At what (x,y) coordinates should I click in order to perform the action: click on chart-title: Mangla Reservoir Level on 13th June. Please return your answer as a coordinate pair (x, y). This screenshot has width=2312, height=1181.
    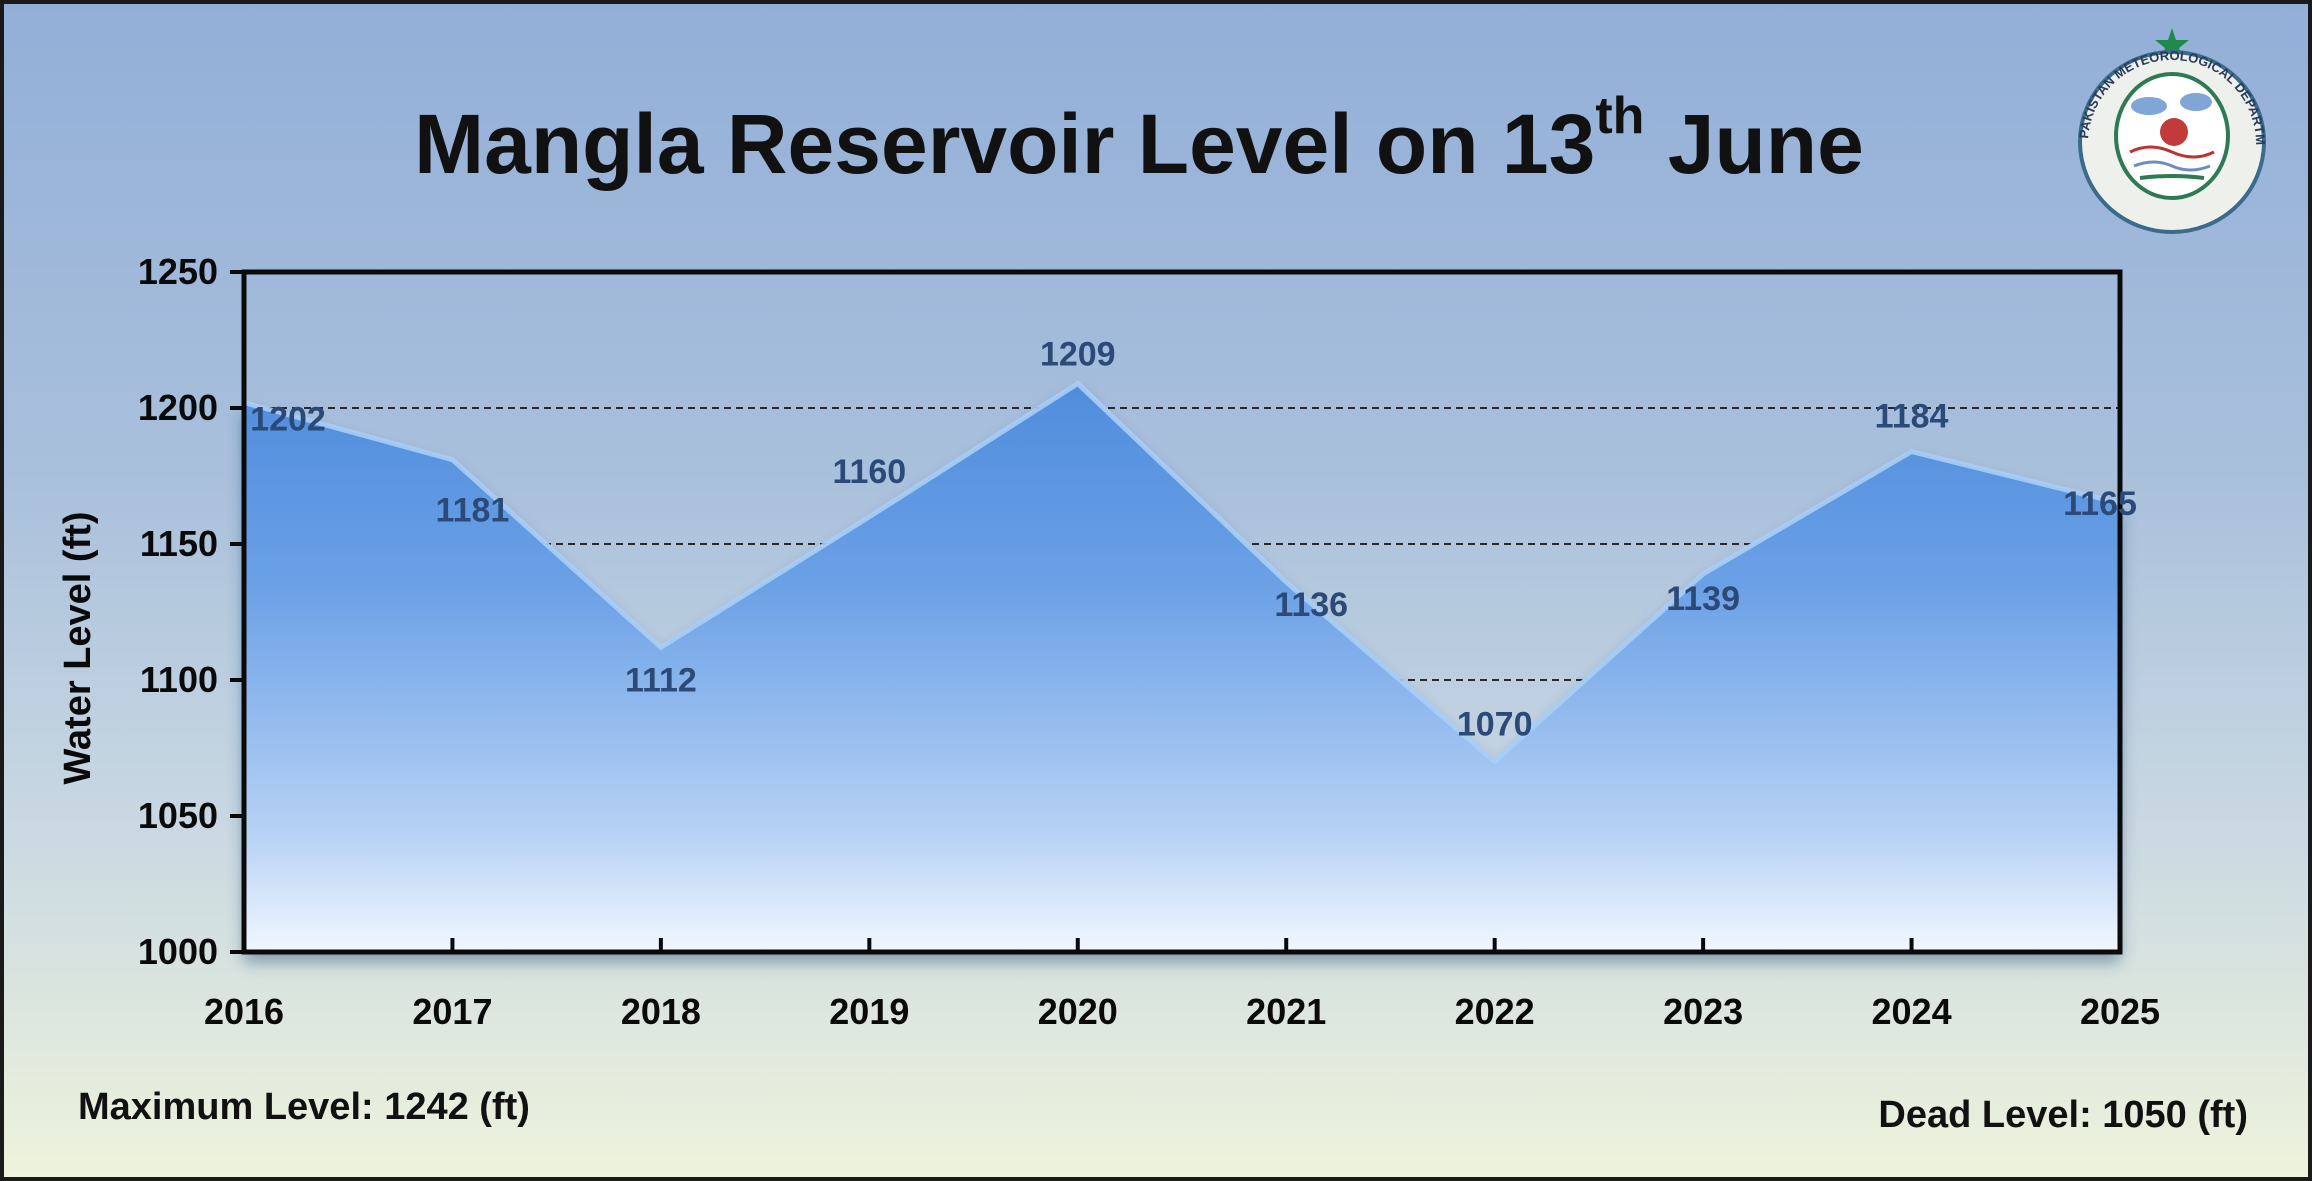
    Looking at the image, I should click on (1139, 141).